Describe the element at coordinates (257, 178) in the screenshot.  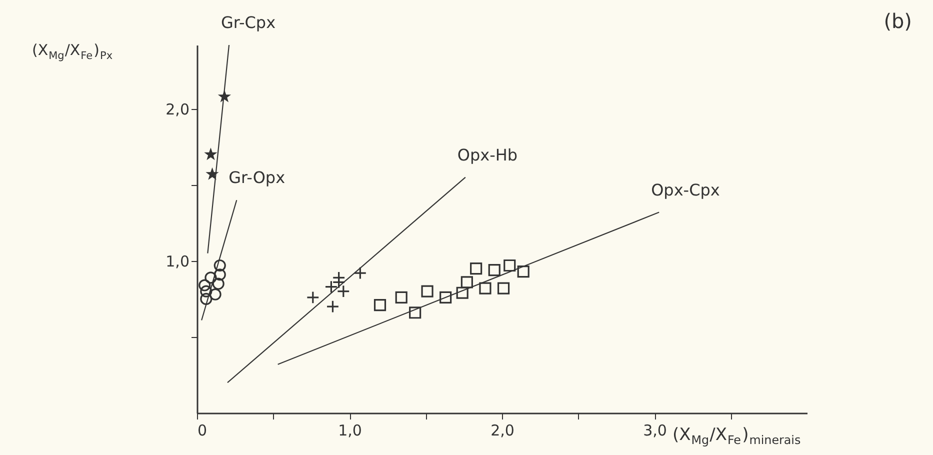
I see `annotation: Gr-Opx` at that location.